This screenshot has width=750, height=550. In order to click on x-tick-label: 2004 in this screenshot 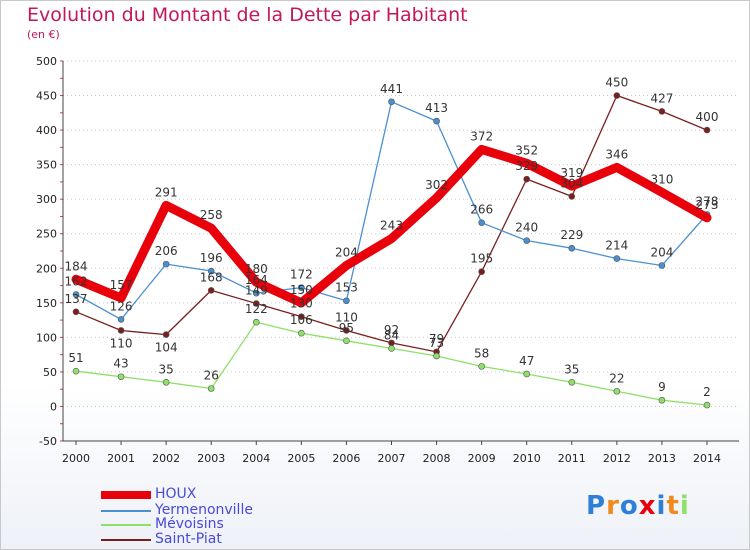, I will do `click(256, 458)`.